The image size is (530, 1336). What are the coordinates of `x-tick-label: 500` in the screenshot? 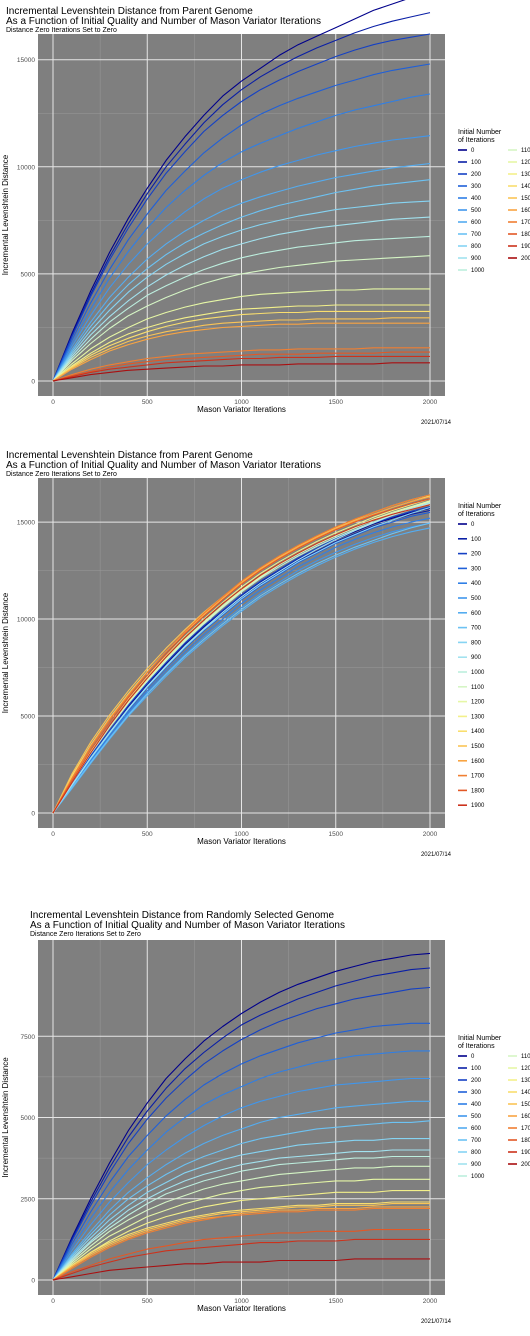 It's located at (147, 1301).